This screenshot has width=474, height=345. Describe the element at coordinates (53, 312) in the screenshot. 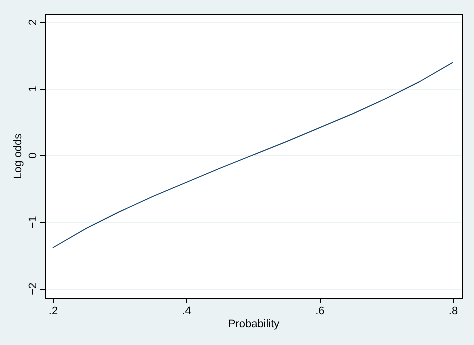

I see `x-tick-label: .2` at that location.